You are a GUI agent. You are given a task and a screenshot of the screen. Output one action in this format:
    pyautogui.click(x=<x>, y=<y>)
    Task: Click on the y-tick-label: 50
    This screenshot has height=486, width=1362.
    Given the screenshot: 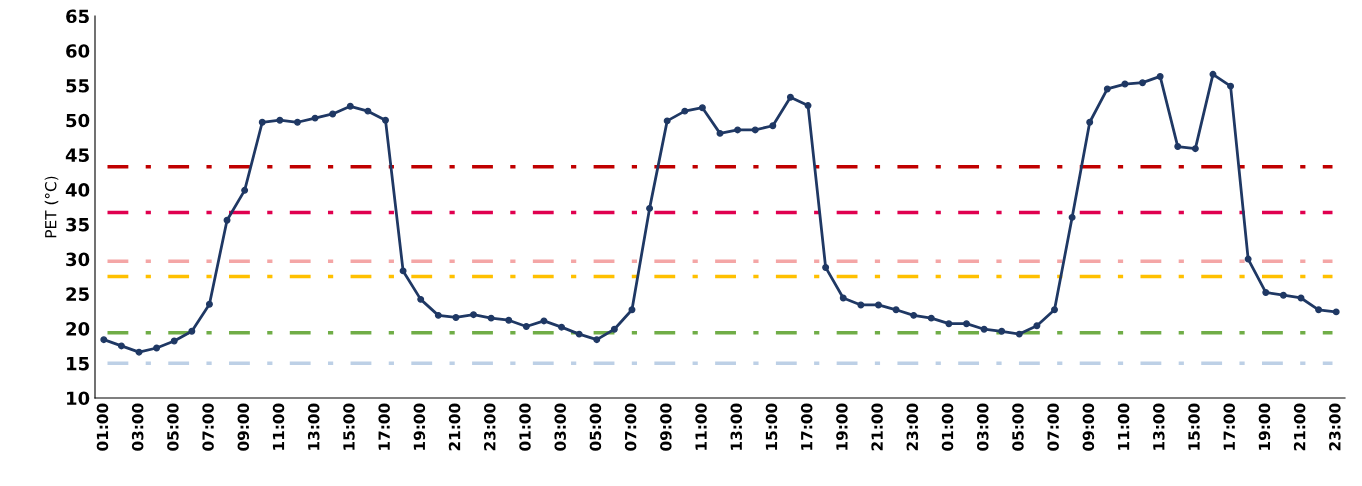 What is the action you would take?
    pyautogui.click(x=78, y=120)
    